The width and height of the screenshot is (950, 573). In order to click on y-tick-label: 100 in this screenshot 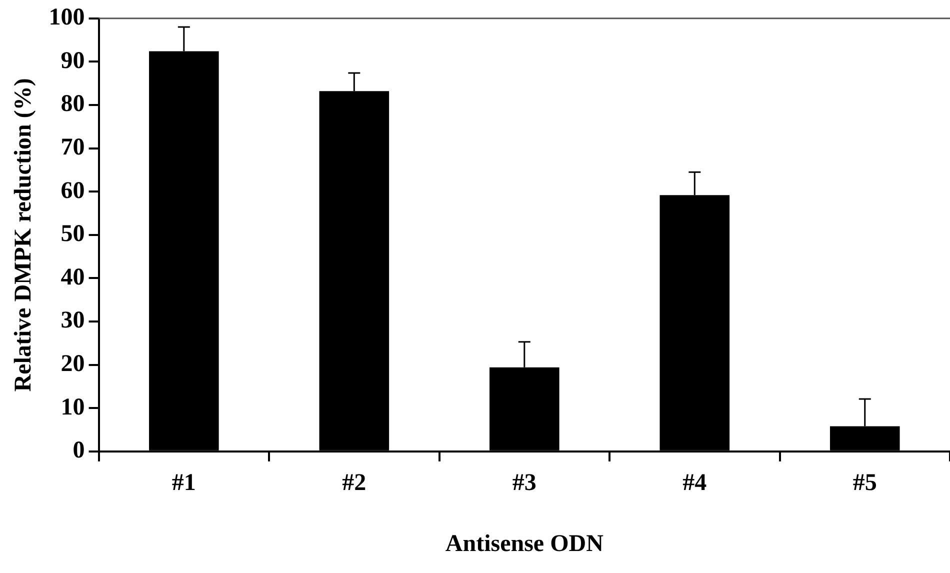, I will do `click(66, 17)`.